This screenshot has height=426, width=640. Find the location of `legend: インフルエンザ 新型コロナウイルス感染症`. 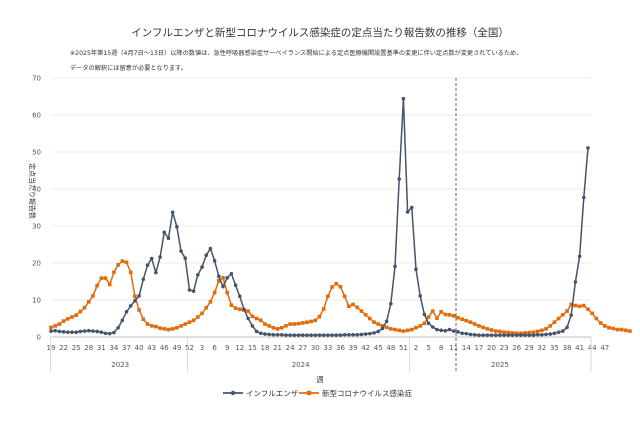

legend: インフルエンザ 新型コロナウイルス感染症 is located at coordinates (317, 393).